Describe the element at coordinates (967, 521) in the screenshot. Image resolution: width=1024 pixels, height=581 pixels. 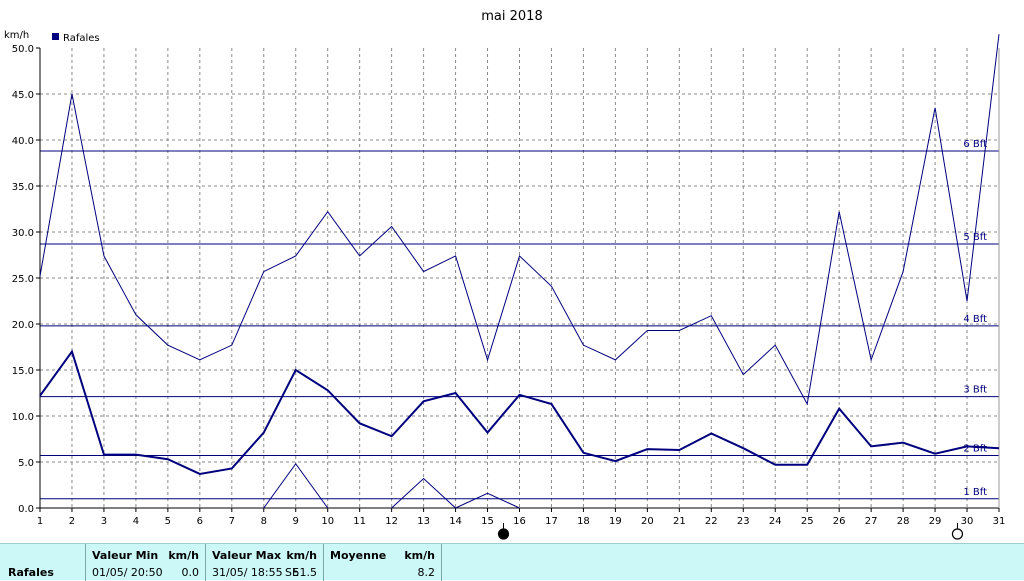
I see `x-tick-label: 30` at that location.